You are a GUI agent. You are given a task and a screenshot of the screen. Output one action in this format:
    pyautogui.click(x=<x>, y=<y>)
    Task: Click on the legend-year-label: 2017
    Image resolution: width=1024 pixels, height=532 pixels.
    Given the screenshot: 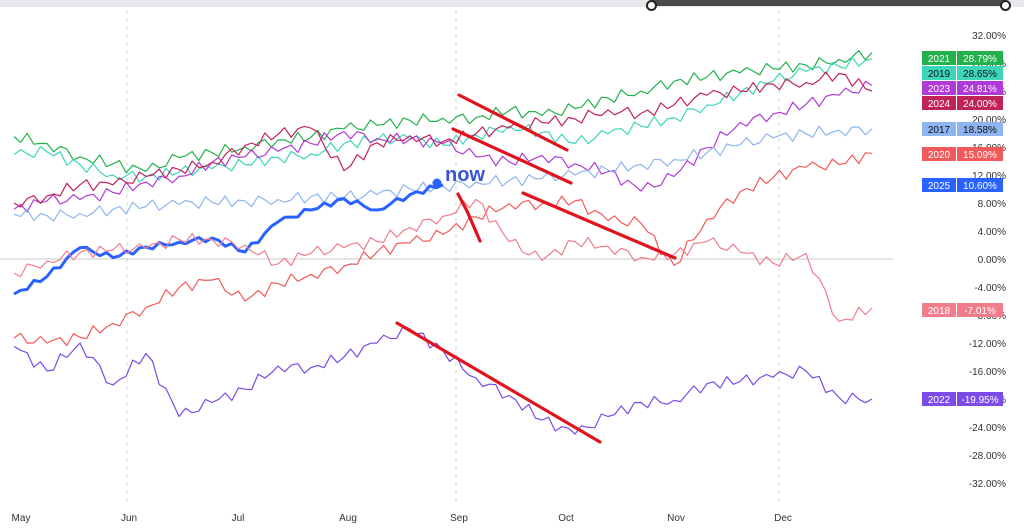 What is the action you would take?
    pyautogui.click(x=939, y=130)
    